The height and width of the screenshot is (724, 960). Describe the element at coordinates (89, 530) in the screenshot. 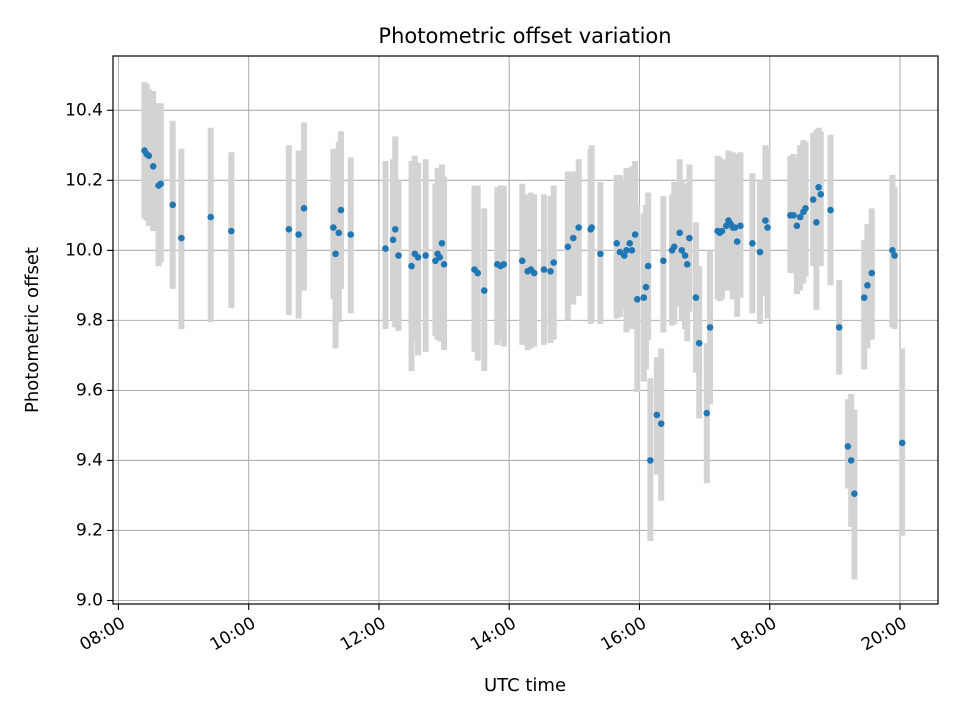

I see `y-tick-label: 9.2` at that location.